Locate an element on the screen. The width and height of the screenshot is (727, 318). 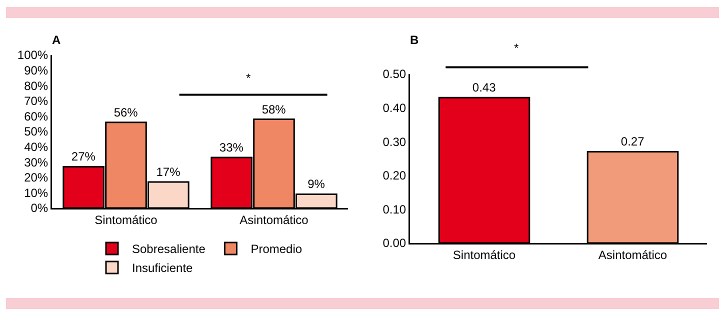
data-label: 0.43 is located at coordinates (484, 87).